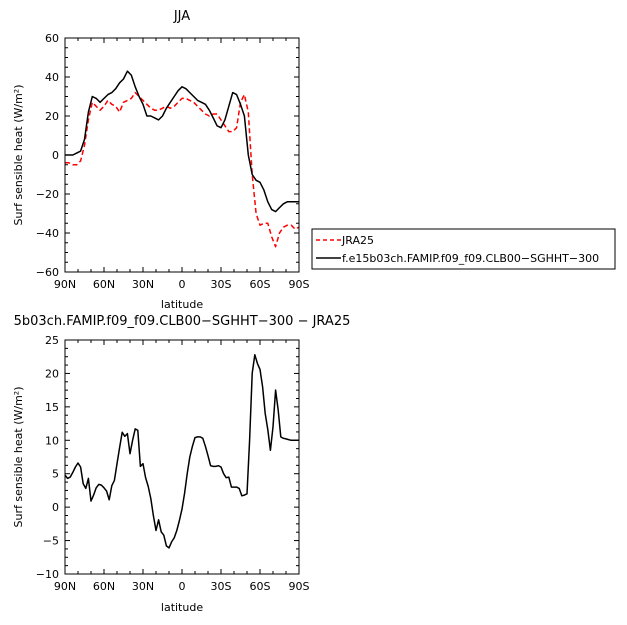  Describe the element at coordinates (182, 607) in the screenshot. I see `bottom-chart-xlabel: latitude` at that location.